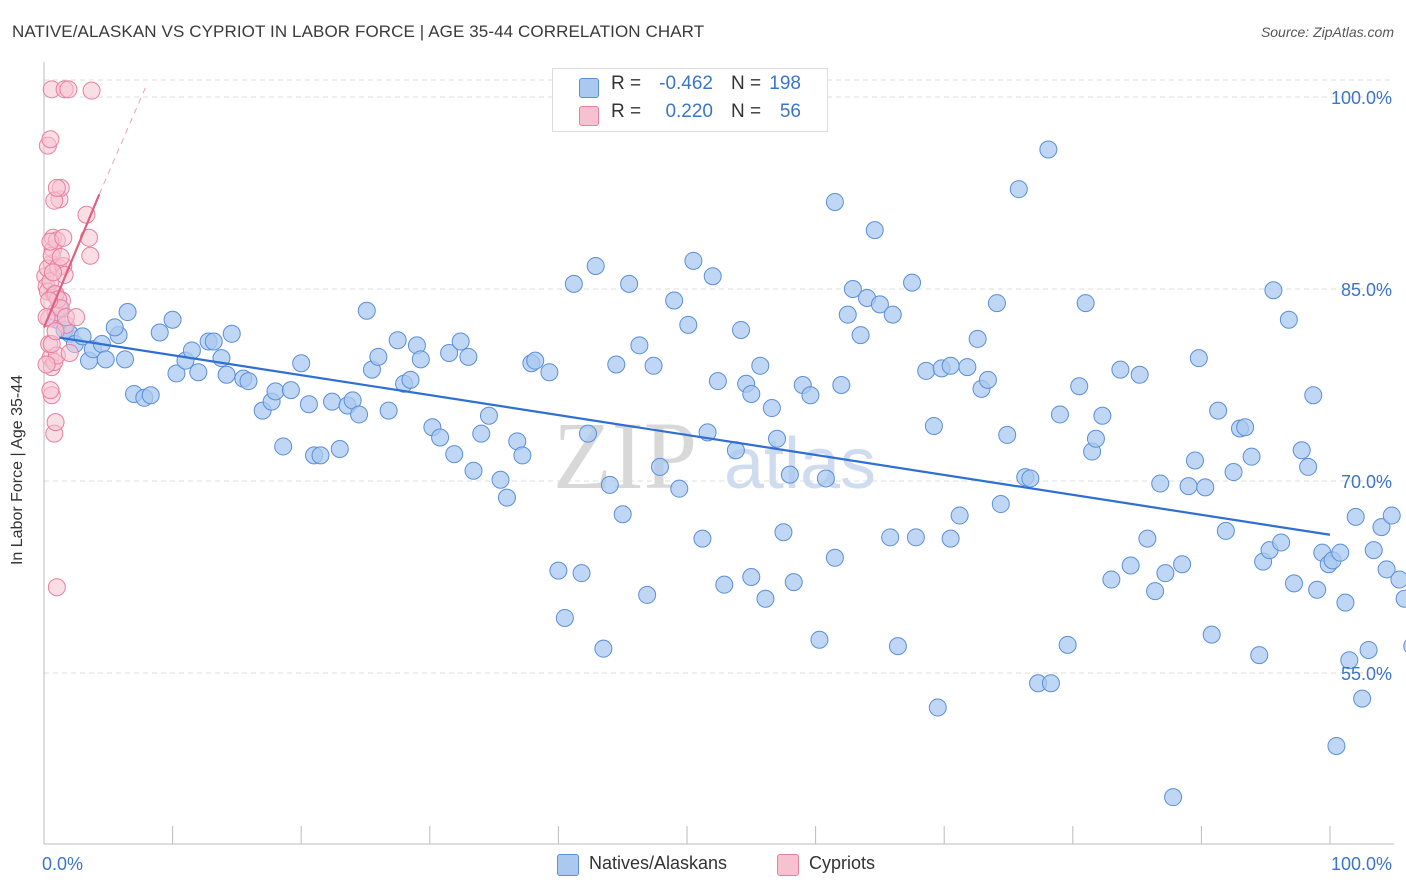  Describe the element at coordinates (746, 111) in the screenshot. I see `n-label: N =` at that location.